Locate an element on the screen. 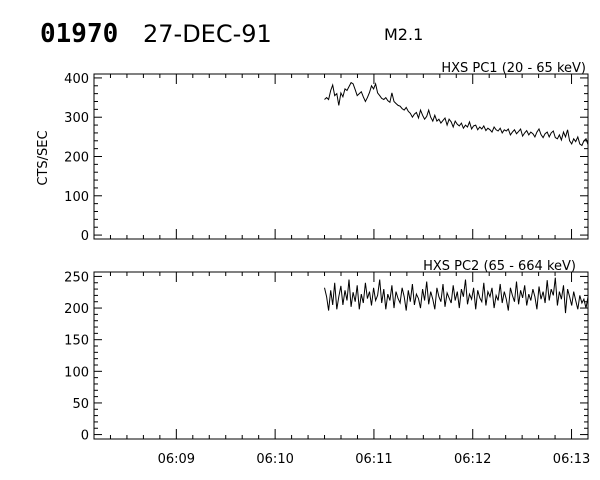 The height and width of the screenshot is (480, 600). event-date: 27-DEC-91 is located at coordinates (207, 34).